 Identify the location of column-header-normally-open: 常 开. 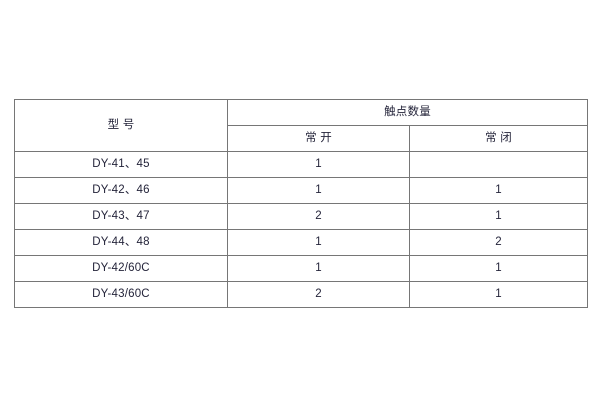
(318, 138).